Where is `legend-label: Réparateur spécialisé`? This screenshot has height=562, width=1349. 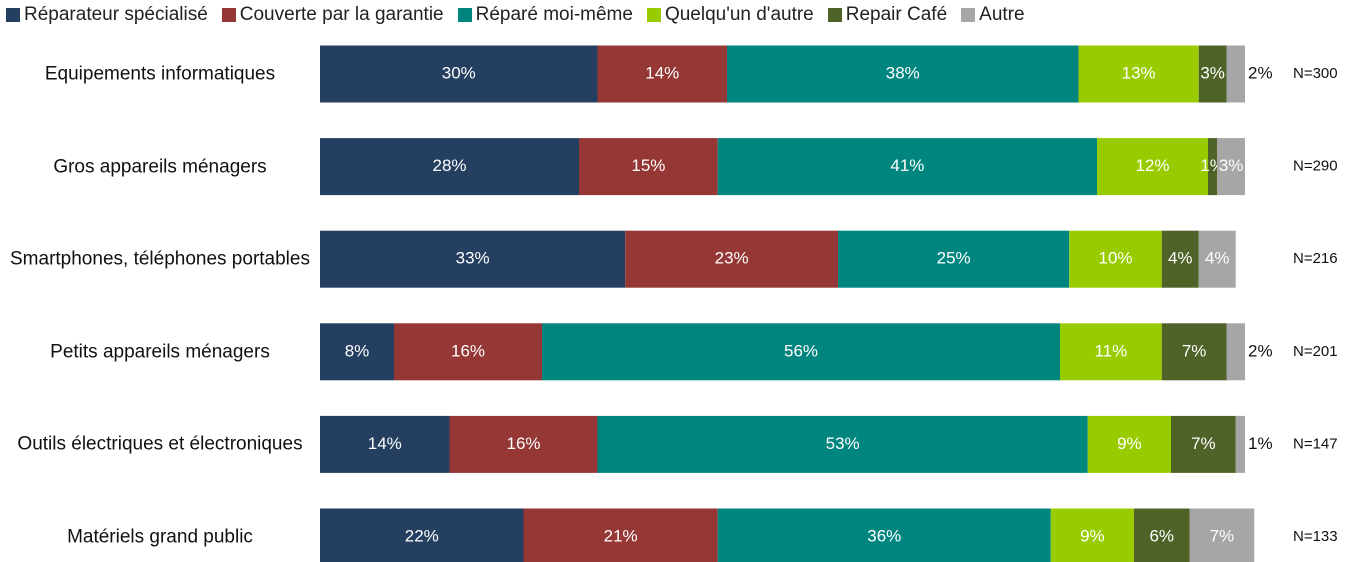 legend-label: Réparateur spécialisé is located at coordinates (116, 14).